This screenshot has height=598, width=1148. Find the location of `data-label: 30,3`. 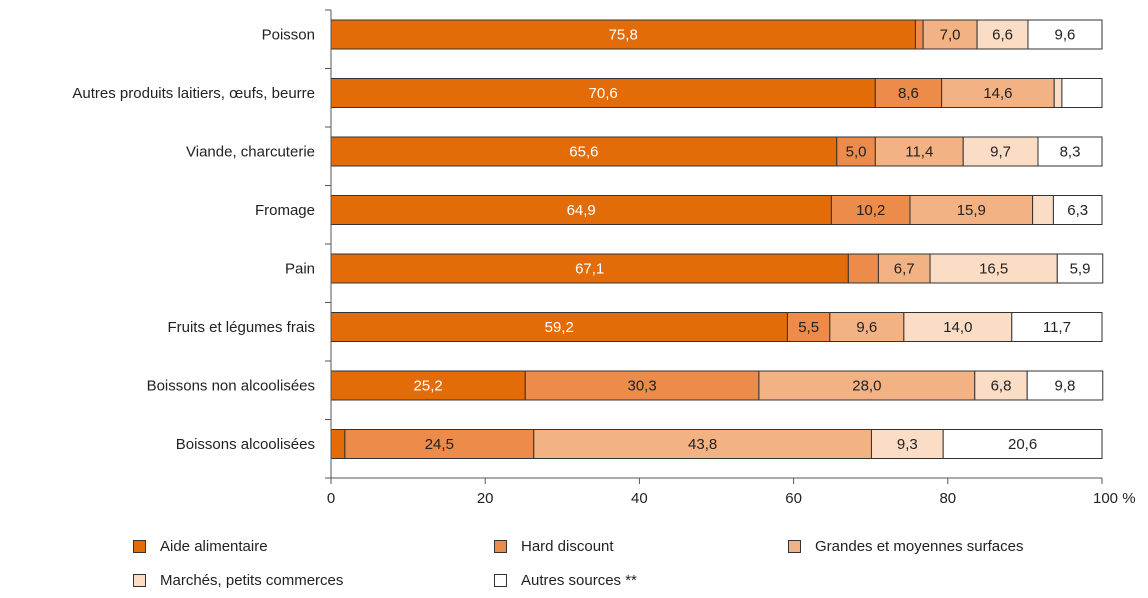

data-label: 30,3 is located at coordinates (641, 386).